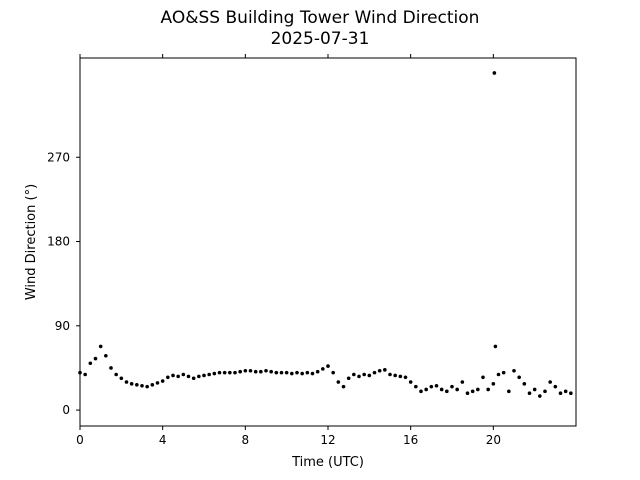 The height and width of the screenshot is (480, 640). I want to click on y-tick-label: 180, so click(58, 242).